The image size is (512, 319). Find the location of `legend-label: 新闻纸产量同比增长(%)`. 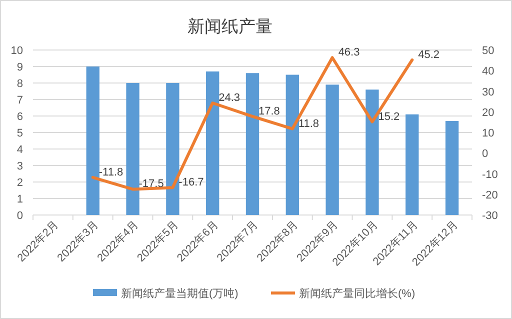

legend-label: 新闻纸产量同比增长(%) is located at coordinates (357, 293).